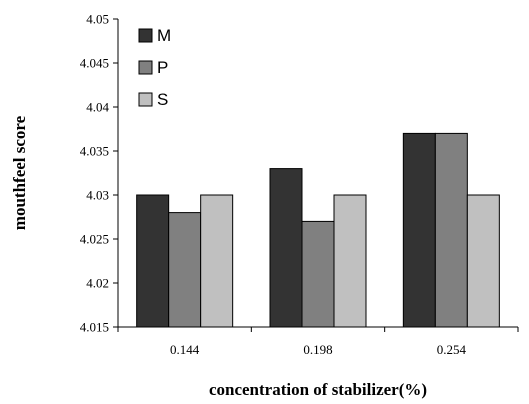  Describe the element at coordinates (419, 230) in the screenshot. I see `bar-M-0.254` at that location.